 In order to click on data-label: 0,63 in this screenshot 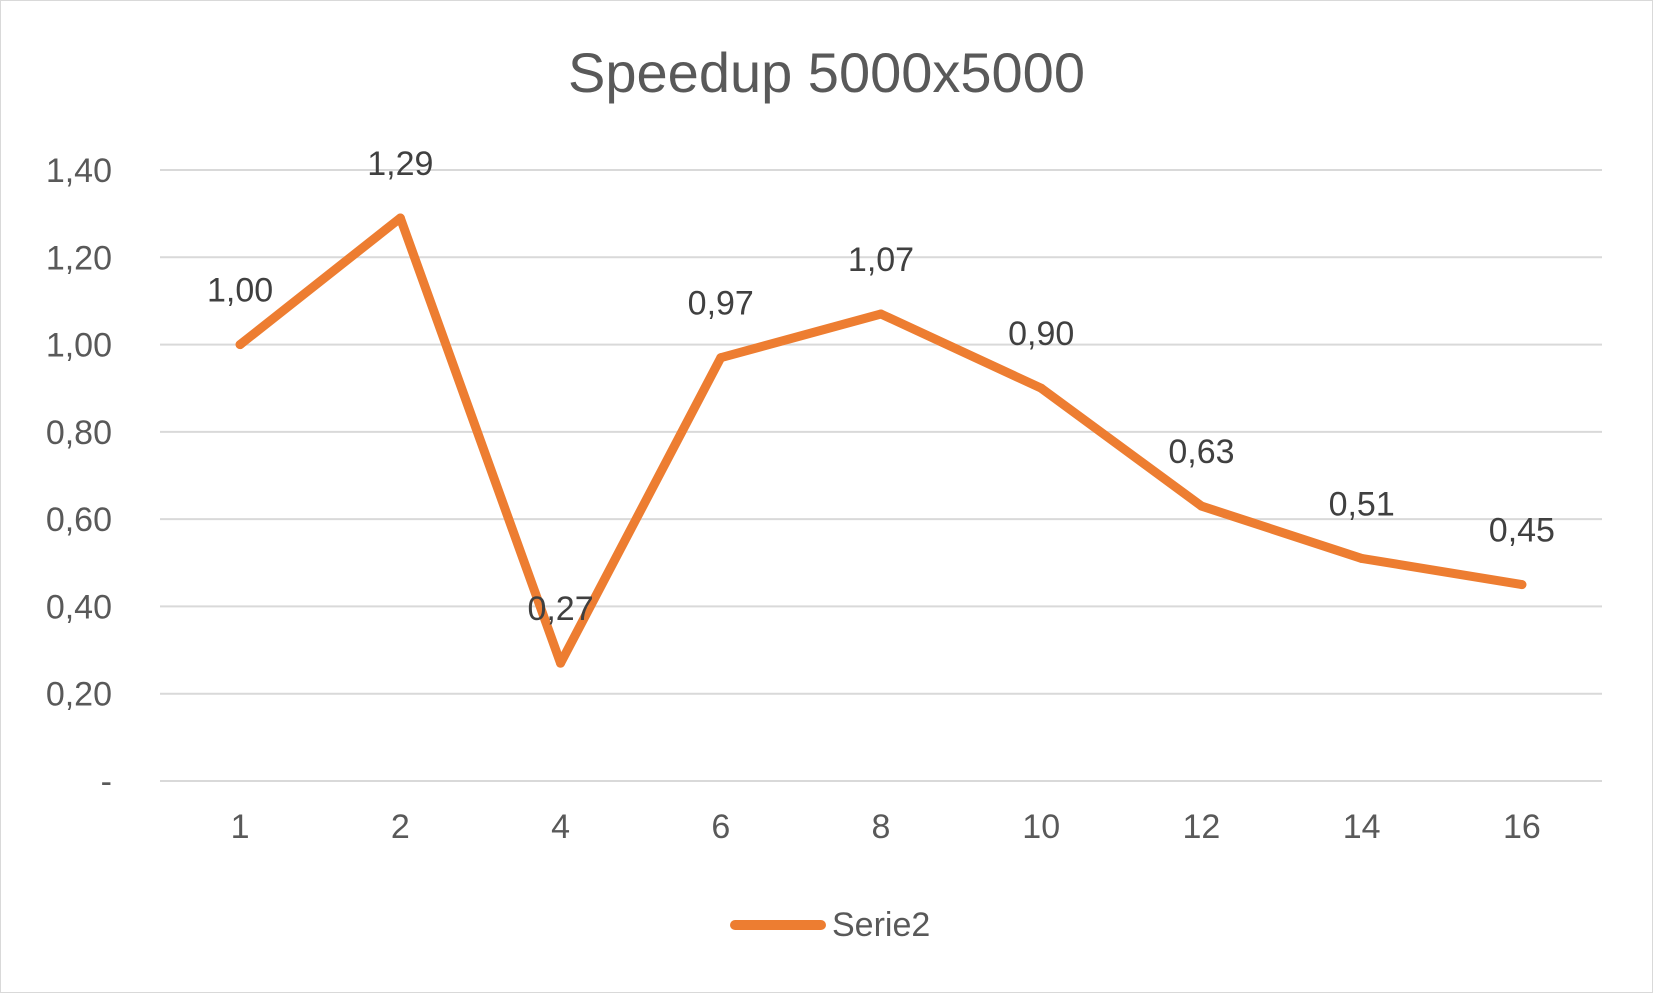, I will do `click(1201, 452)`.